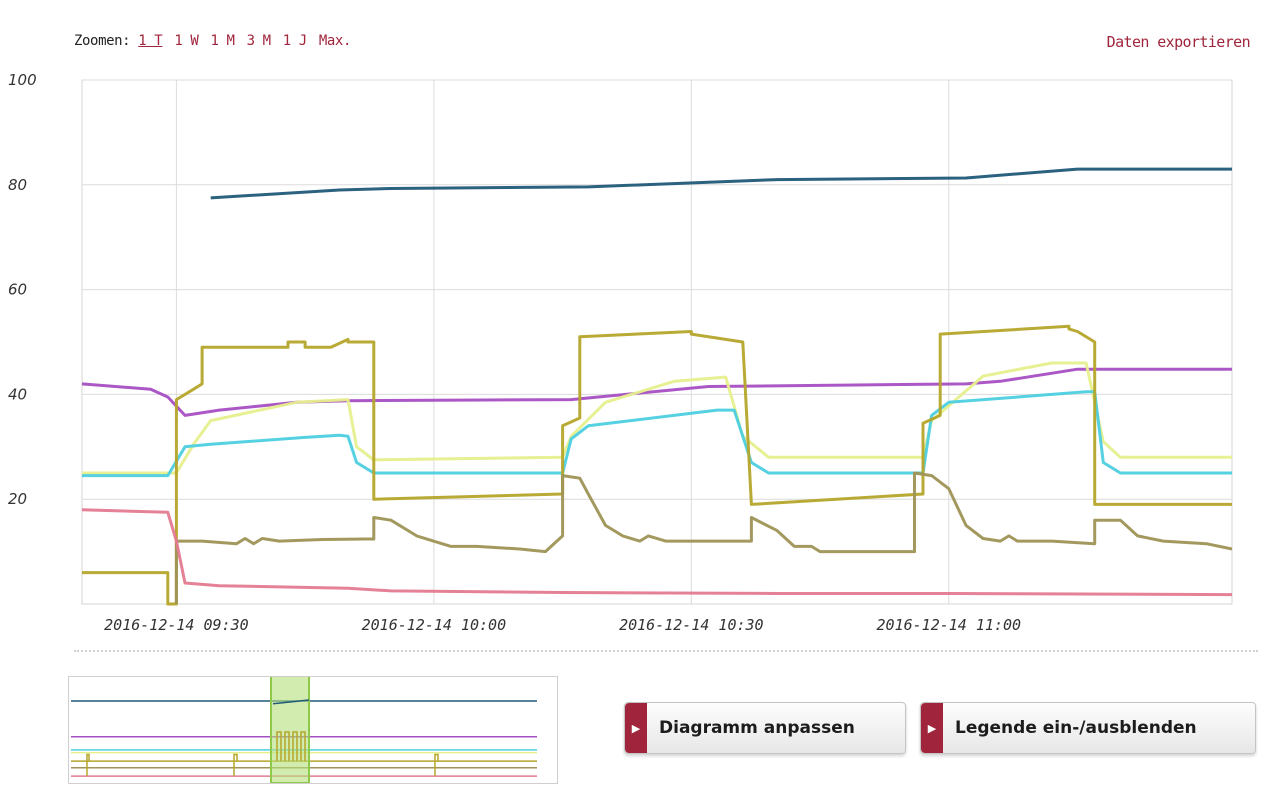 The width and height of the screenshot is (1280, 788). Describe the element at coordinates (176, 625) in the screenshot. I see `x-tick-label: 2016-12-14 09:30` at that location.